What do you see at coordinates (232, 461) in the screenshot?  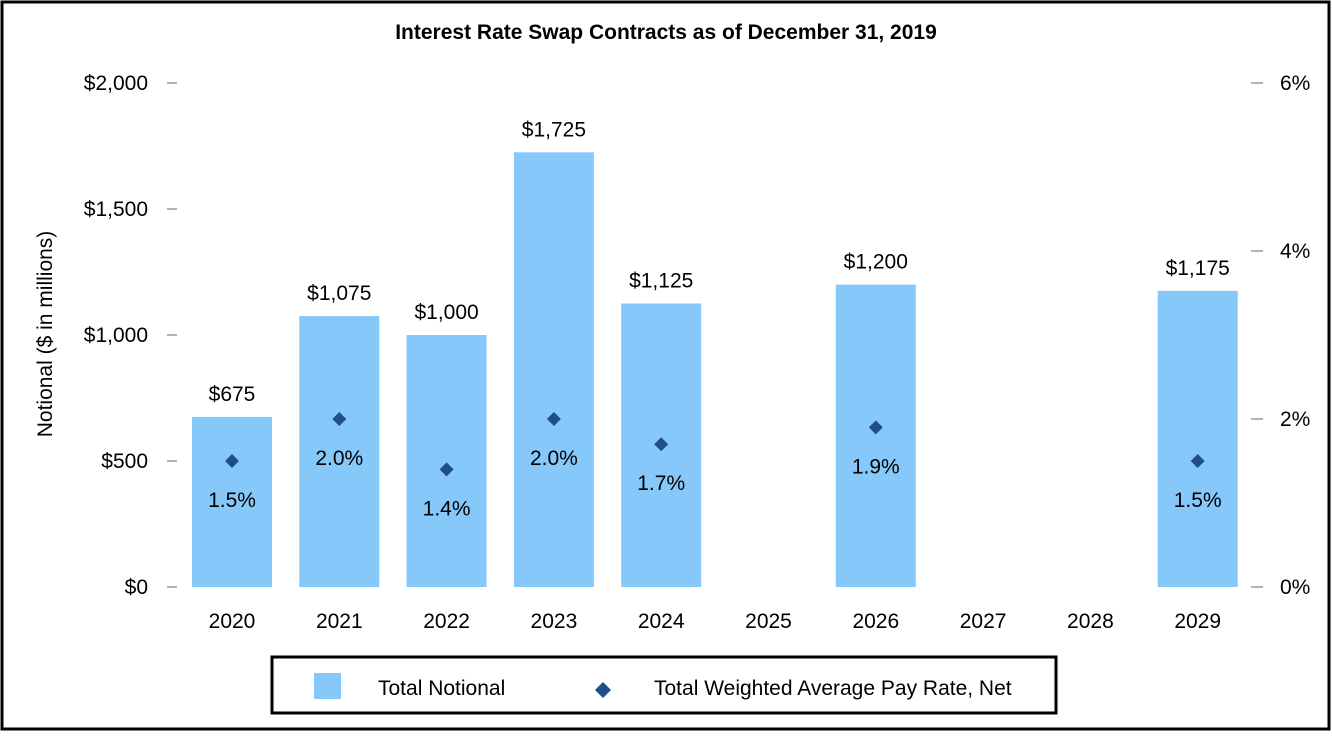 I see `marker-2020` at bounding box center [232, 461].